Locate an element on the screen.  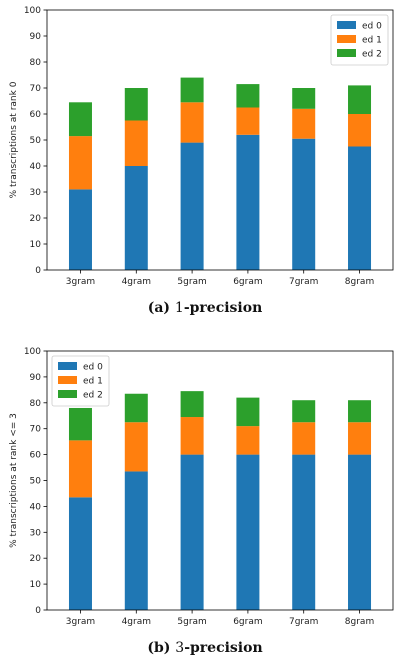
caption-b: (b) 3-precision is located at coordinates (204, 648).